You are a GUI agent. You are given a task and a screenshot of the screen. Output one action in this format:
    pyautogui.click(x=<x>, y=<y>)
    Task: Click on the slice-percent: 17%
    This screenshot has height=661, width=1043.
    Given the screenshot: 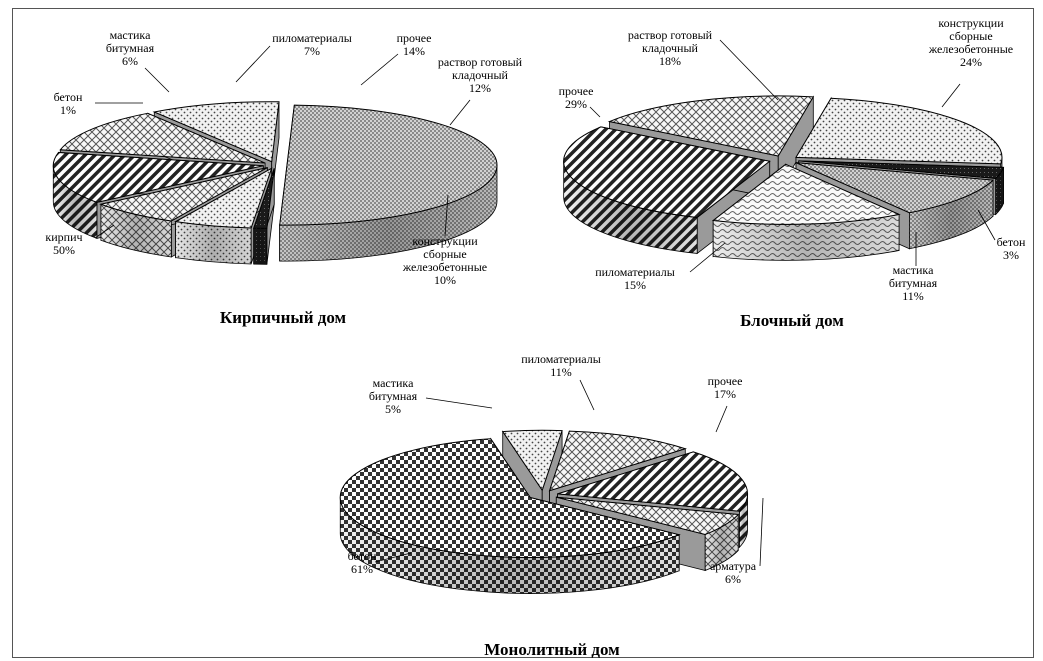 What is the action you would take?
    pyautogui.click(x=725, y=394)
    